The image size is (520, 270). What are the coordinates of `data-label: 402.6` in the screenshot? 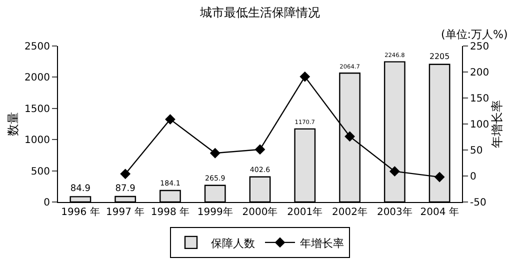 It's located at (260, 169).